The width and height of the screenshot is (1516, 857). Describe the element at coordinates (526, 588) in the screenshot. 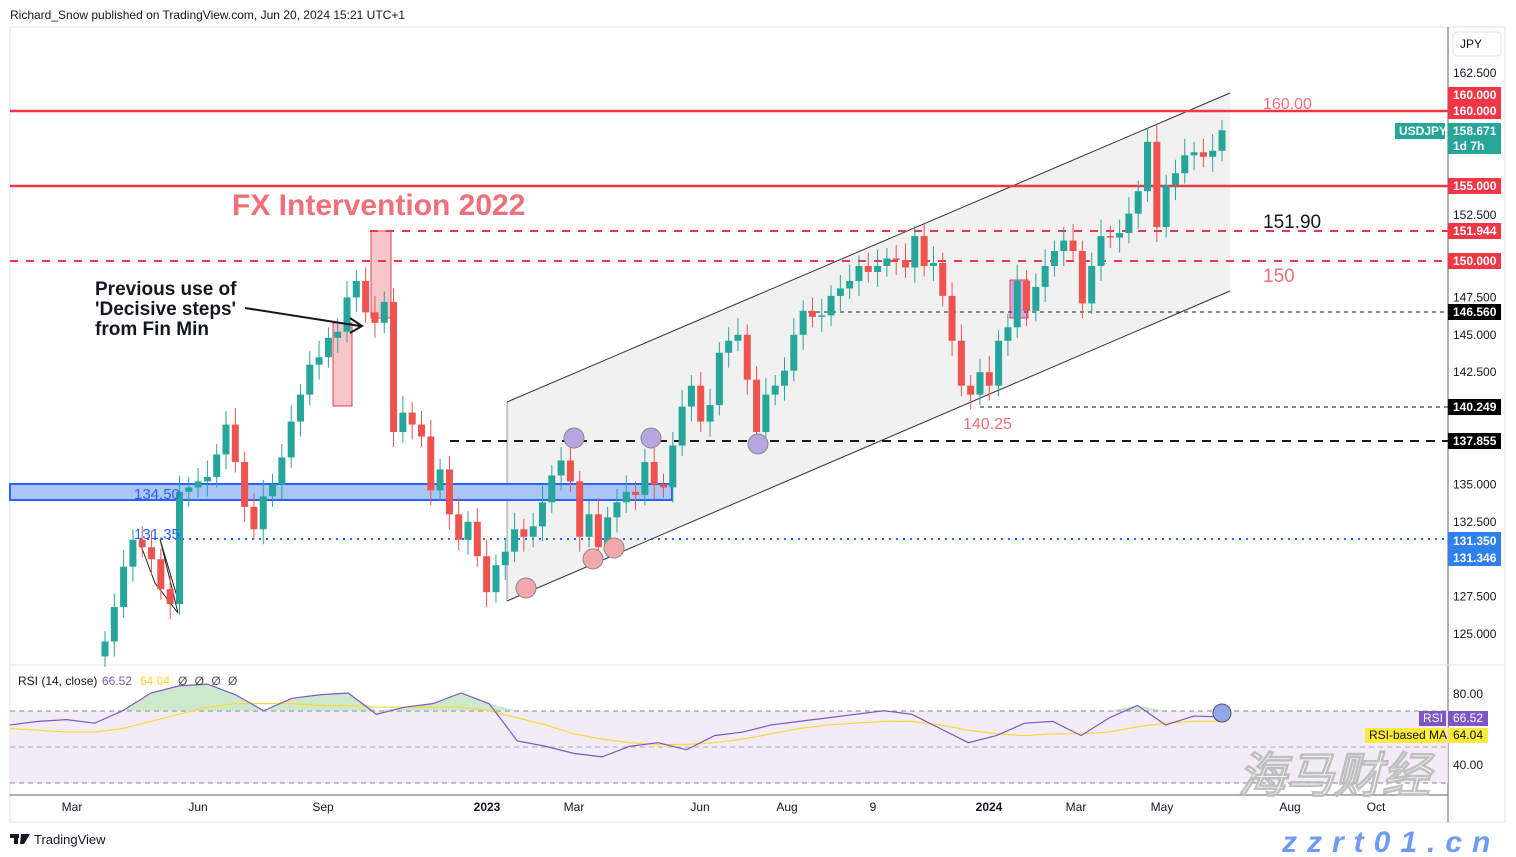

I see `low-marker` at that location.